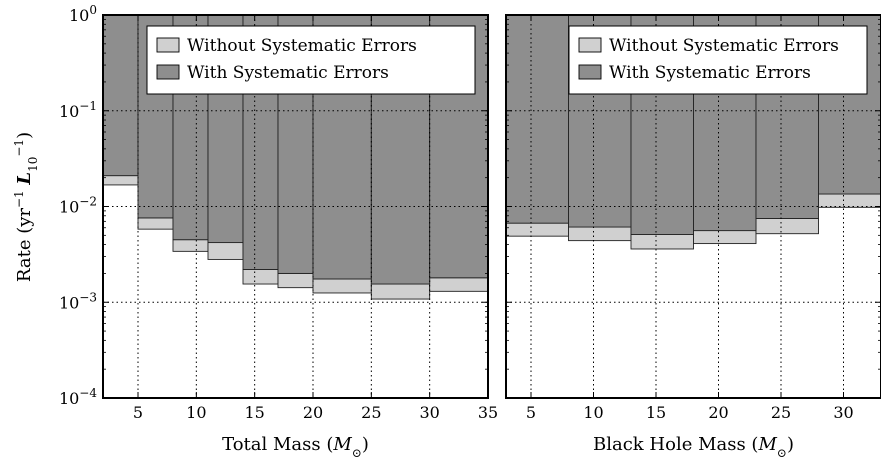 The image size is (881, 457). Describe the element at coordinates (83, 14) in the screenshot. I see `y-tick-label-4: 10⁰` at that location.